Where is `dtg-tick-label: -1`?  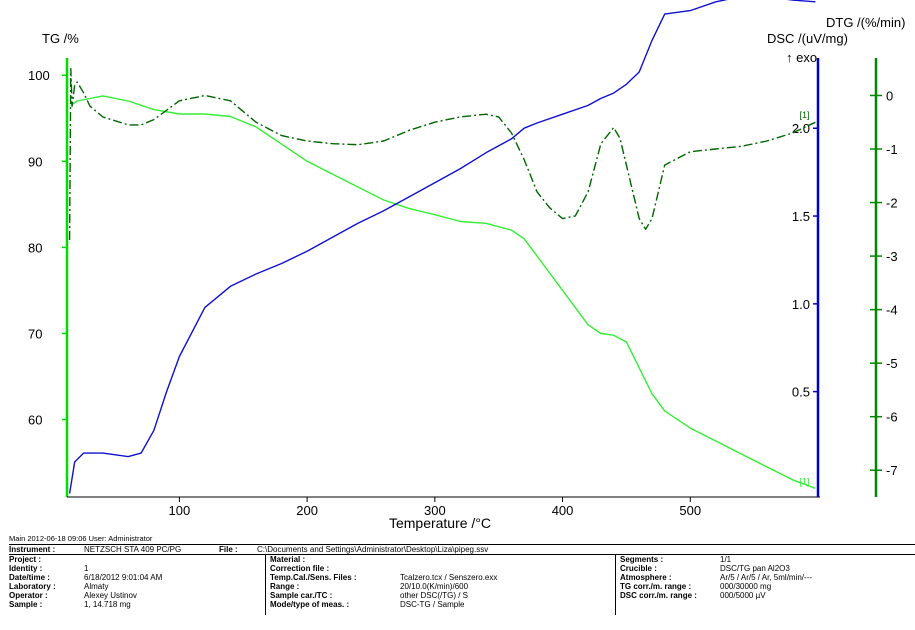 dtg-tick-label: -1 is located at coordinates (892, 149).